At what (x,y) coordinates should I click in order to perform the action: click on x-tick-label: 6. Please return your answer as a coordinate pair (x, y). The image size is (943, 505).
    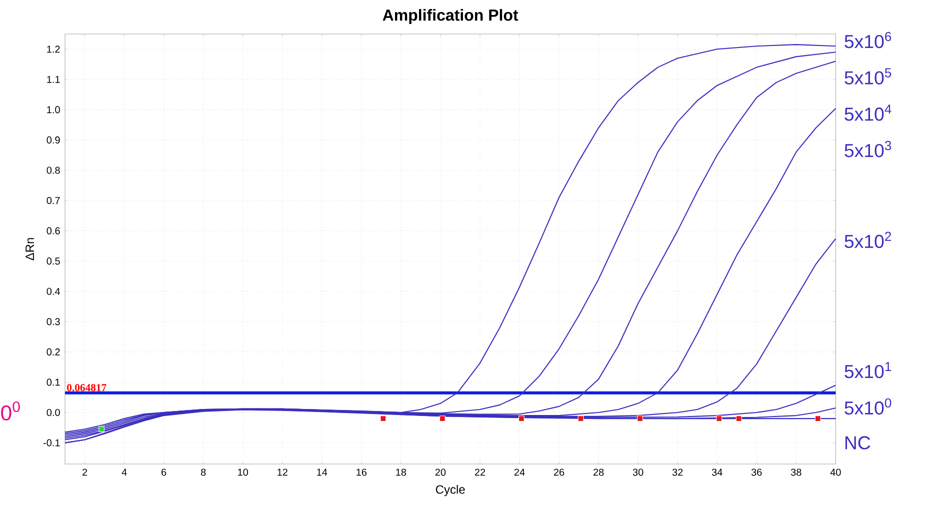
    Looking at the image, I should click on (164, 472).